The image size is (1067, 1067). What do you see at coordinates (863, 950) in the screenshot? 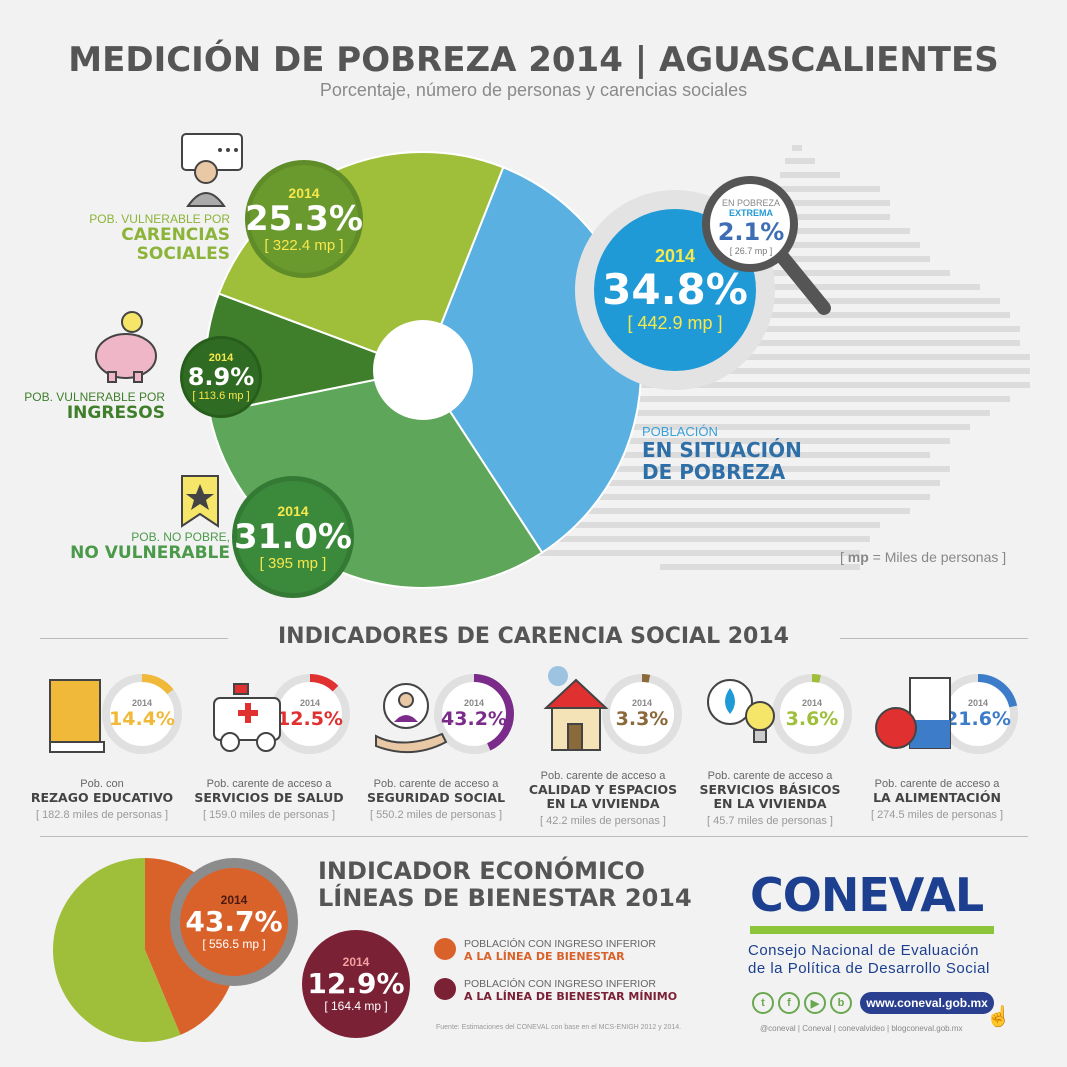
I see `coneval-name1: Consejo Nacional de Evaluación` at bounding box center [863, 950].